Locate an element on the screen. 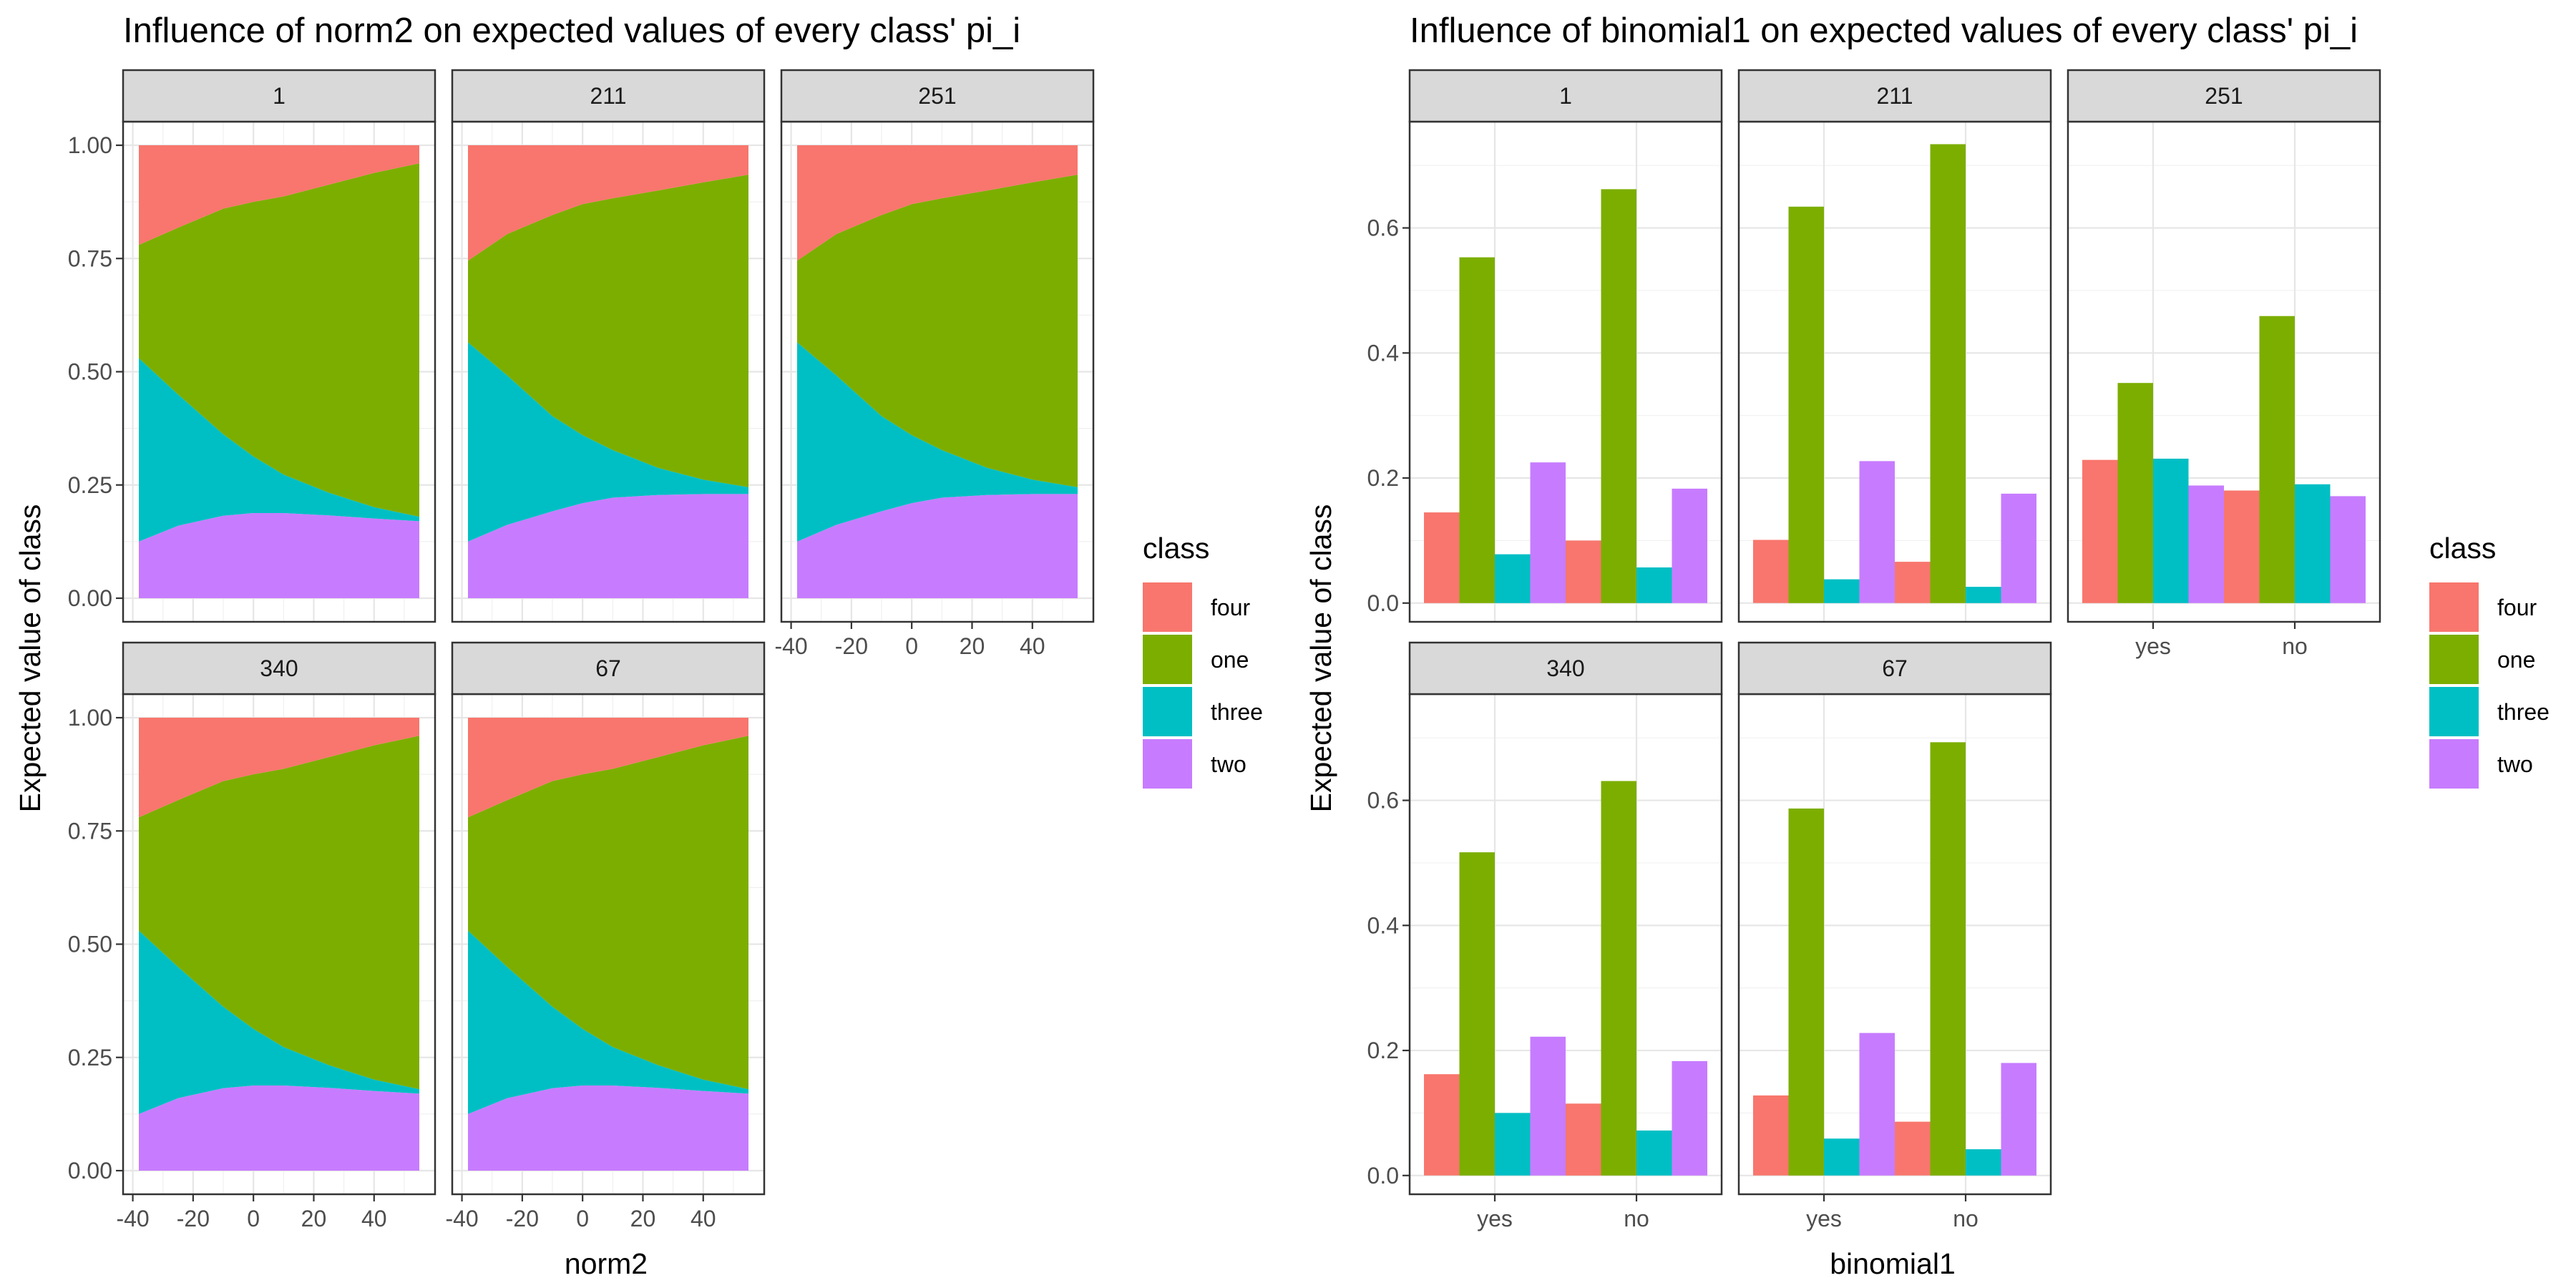 The height and width of the screenshot is (1288, 2576). facet-panel: 67 -40 -20 0 20 40 is located at coordinates (605, 936).